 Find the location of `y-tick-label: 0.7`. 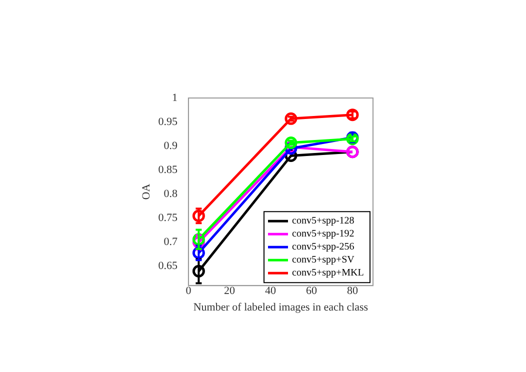

y-tick-label: 0.7 is located at coordinates (171, 242).